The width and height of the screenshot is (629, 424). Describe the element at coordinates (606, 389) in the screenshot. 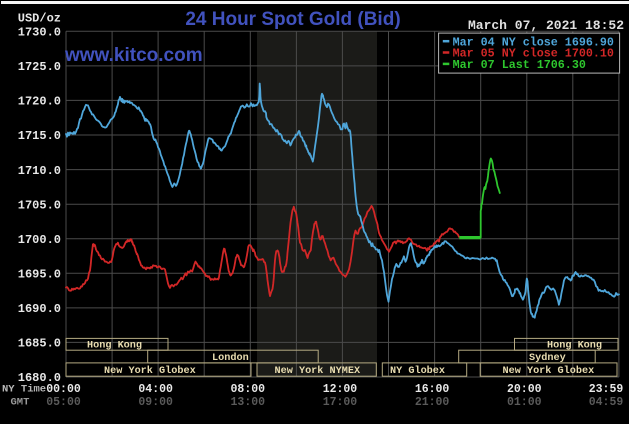

I see `svg-text: 23:59` at that location.